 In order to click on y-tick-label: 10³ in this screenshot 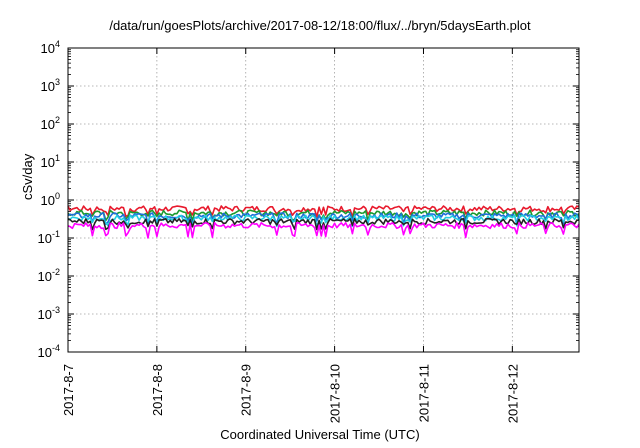, I will do `click(50, 85)`.